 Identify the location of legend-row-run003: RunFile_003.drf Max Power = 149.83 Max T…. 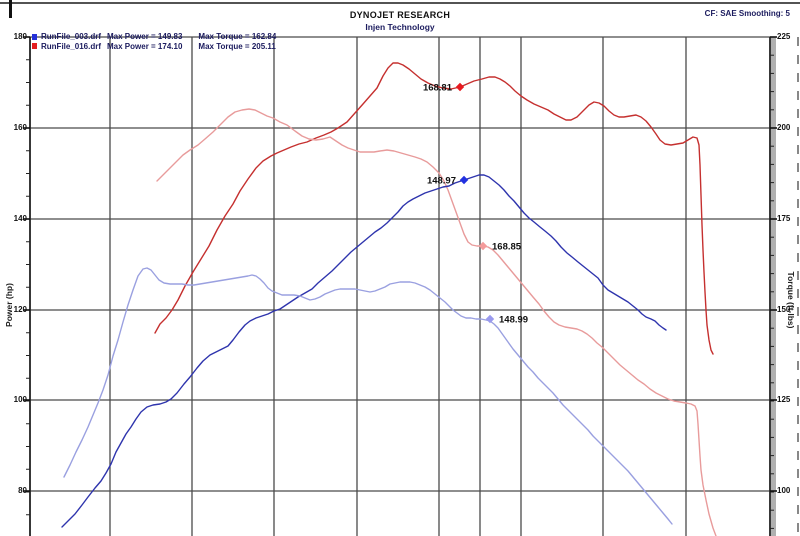
(154, 37).